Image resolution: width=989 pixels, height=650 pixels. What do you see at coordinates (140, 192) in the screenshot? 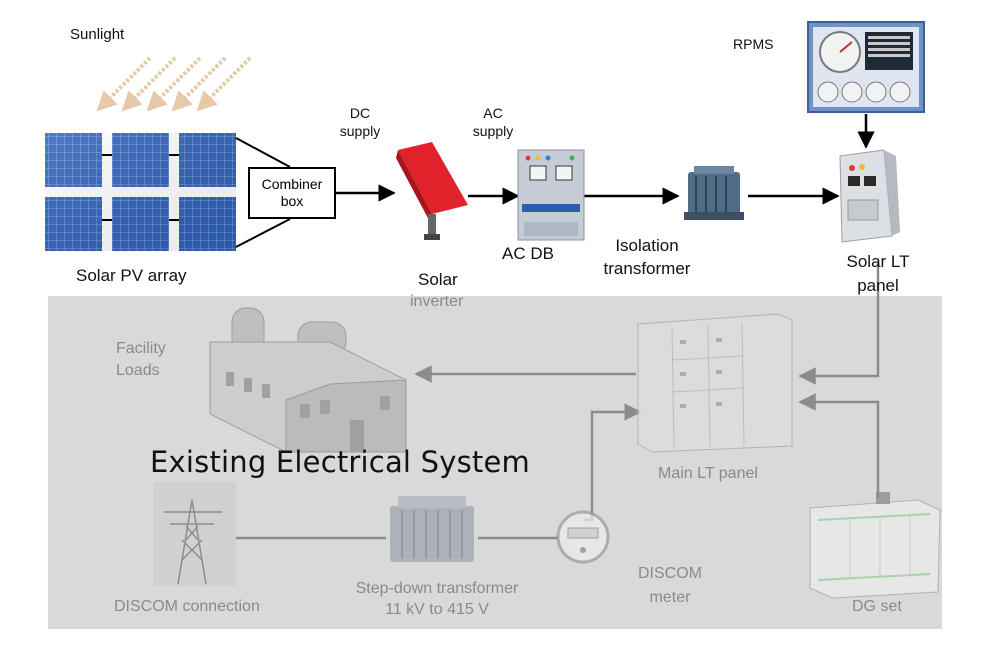
I see `solar-panel-icon` at bounding box center [140, 192].